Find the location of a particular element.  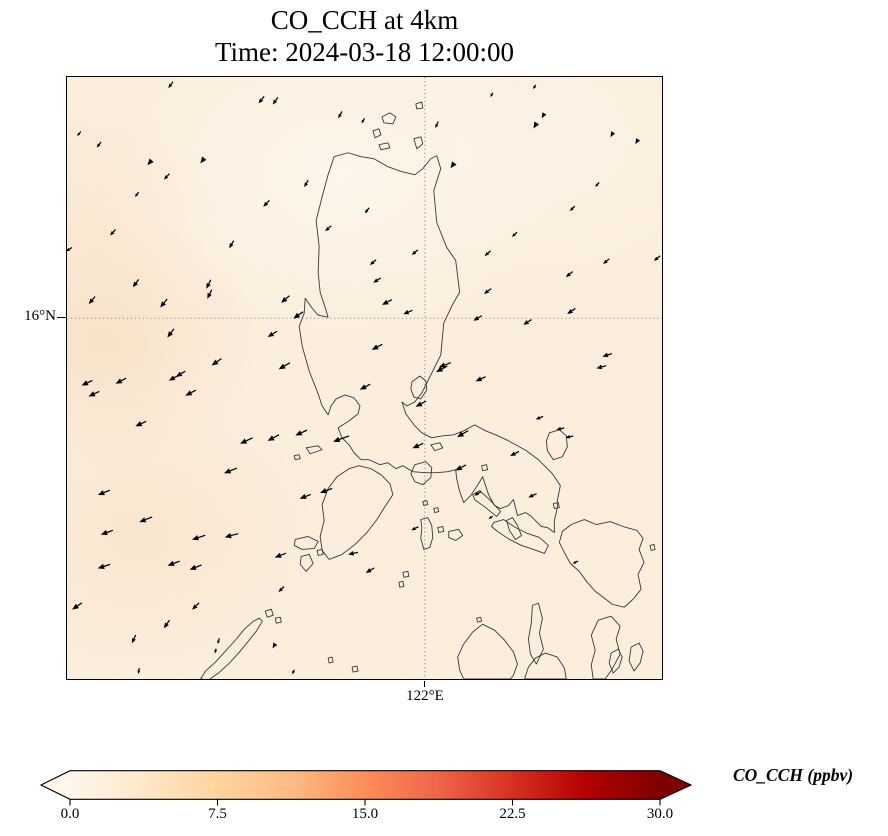

coastline-luzon is located at coordinates (429, 342).